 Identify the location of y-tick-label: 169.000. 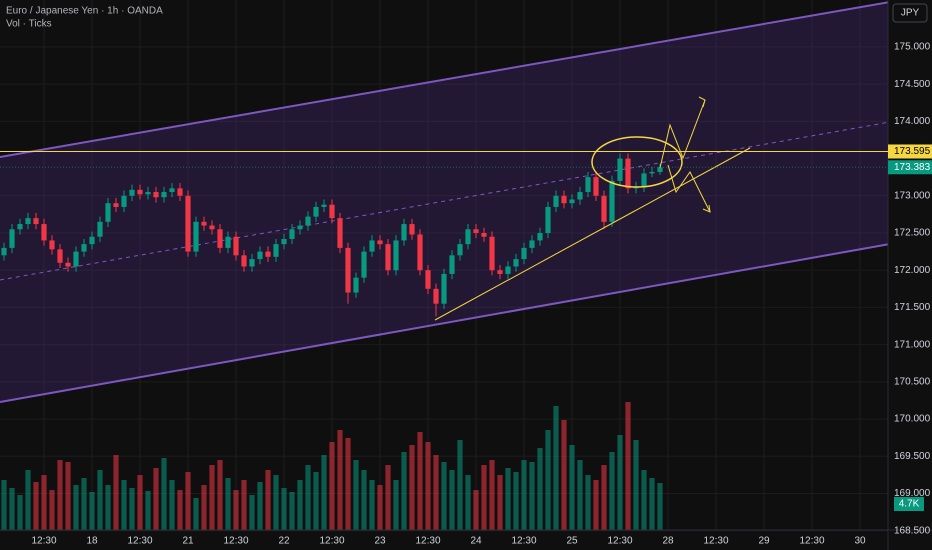
(912, 493).